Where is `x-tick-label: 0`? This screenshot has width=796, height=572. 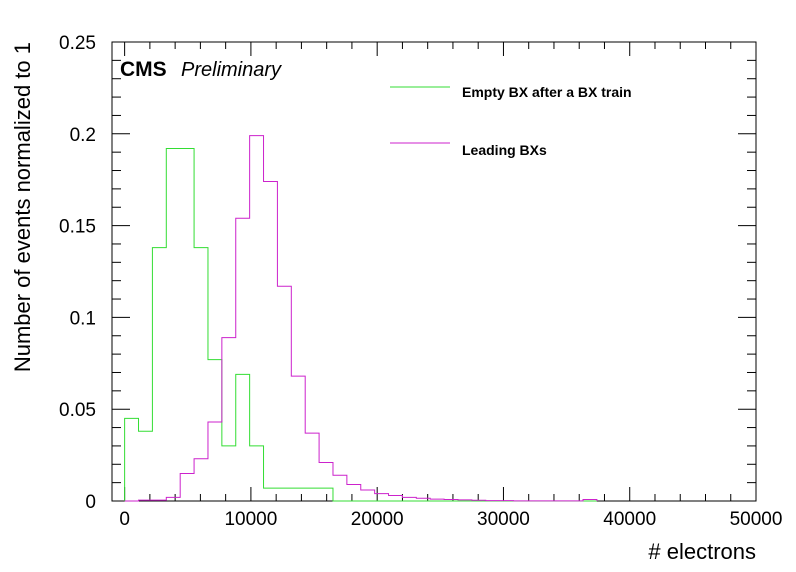
x-tick-label: 0 is located at coordinates (124, 519).